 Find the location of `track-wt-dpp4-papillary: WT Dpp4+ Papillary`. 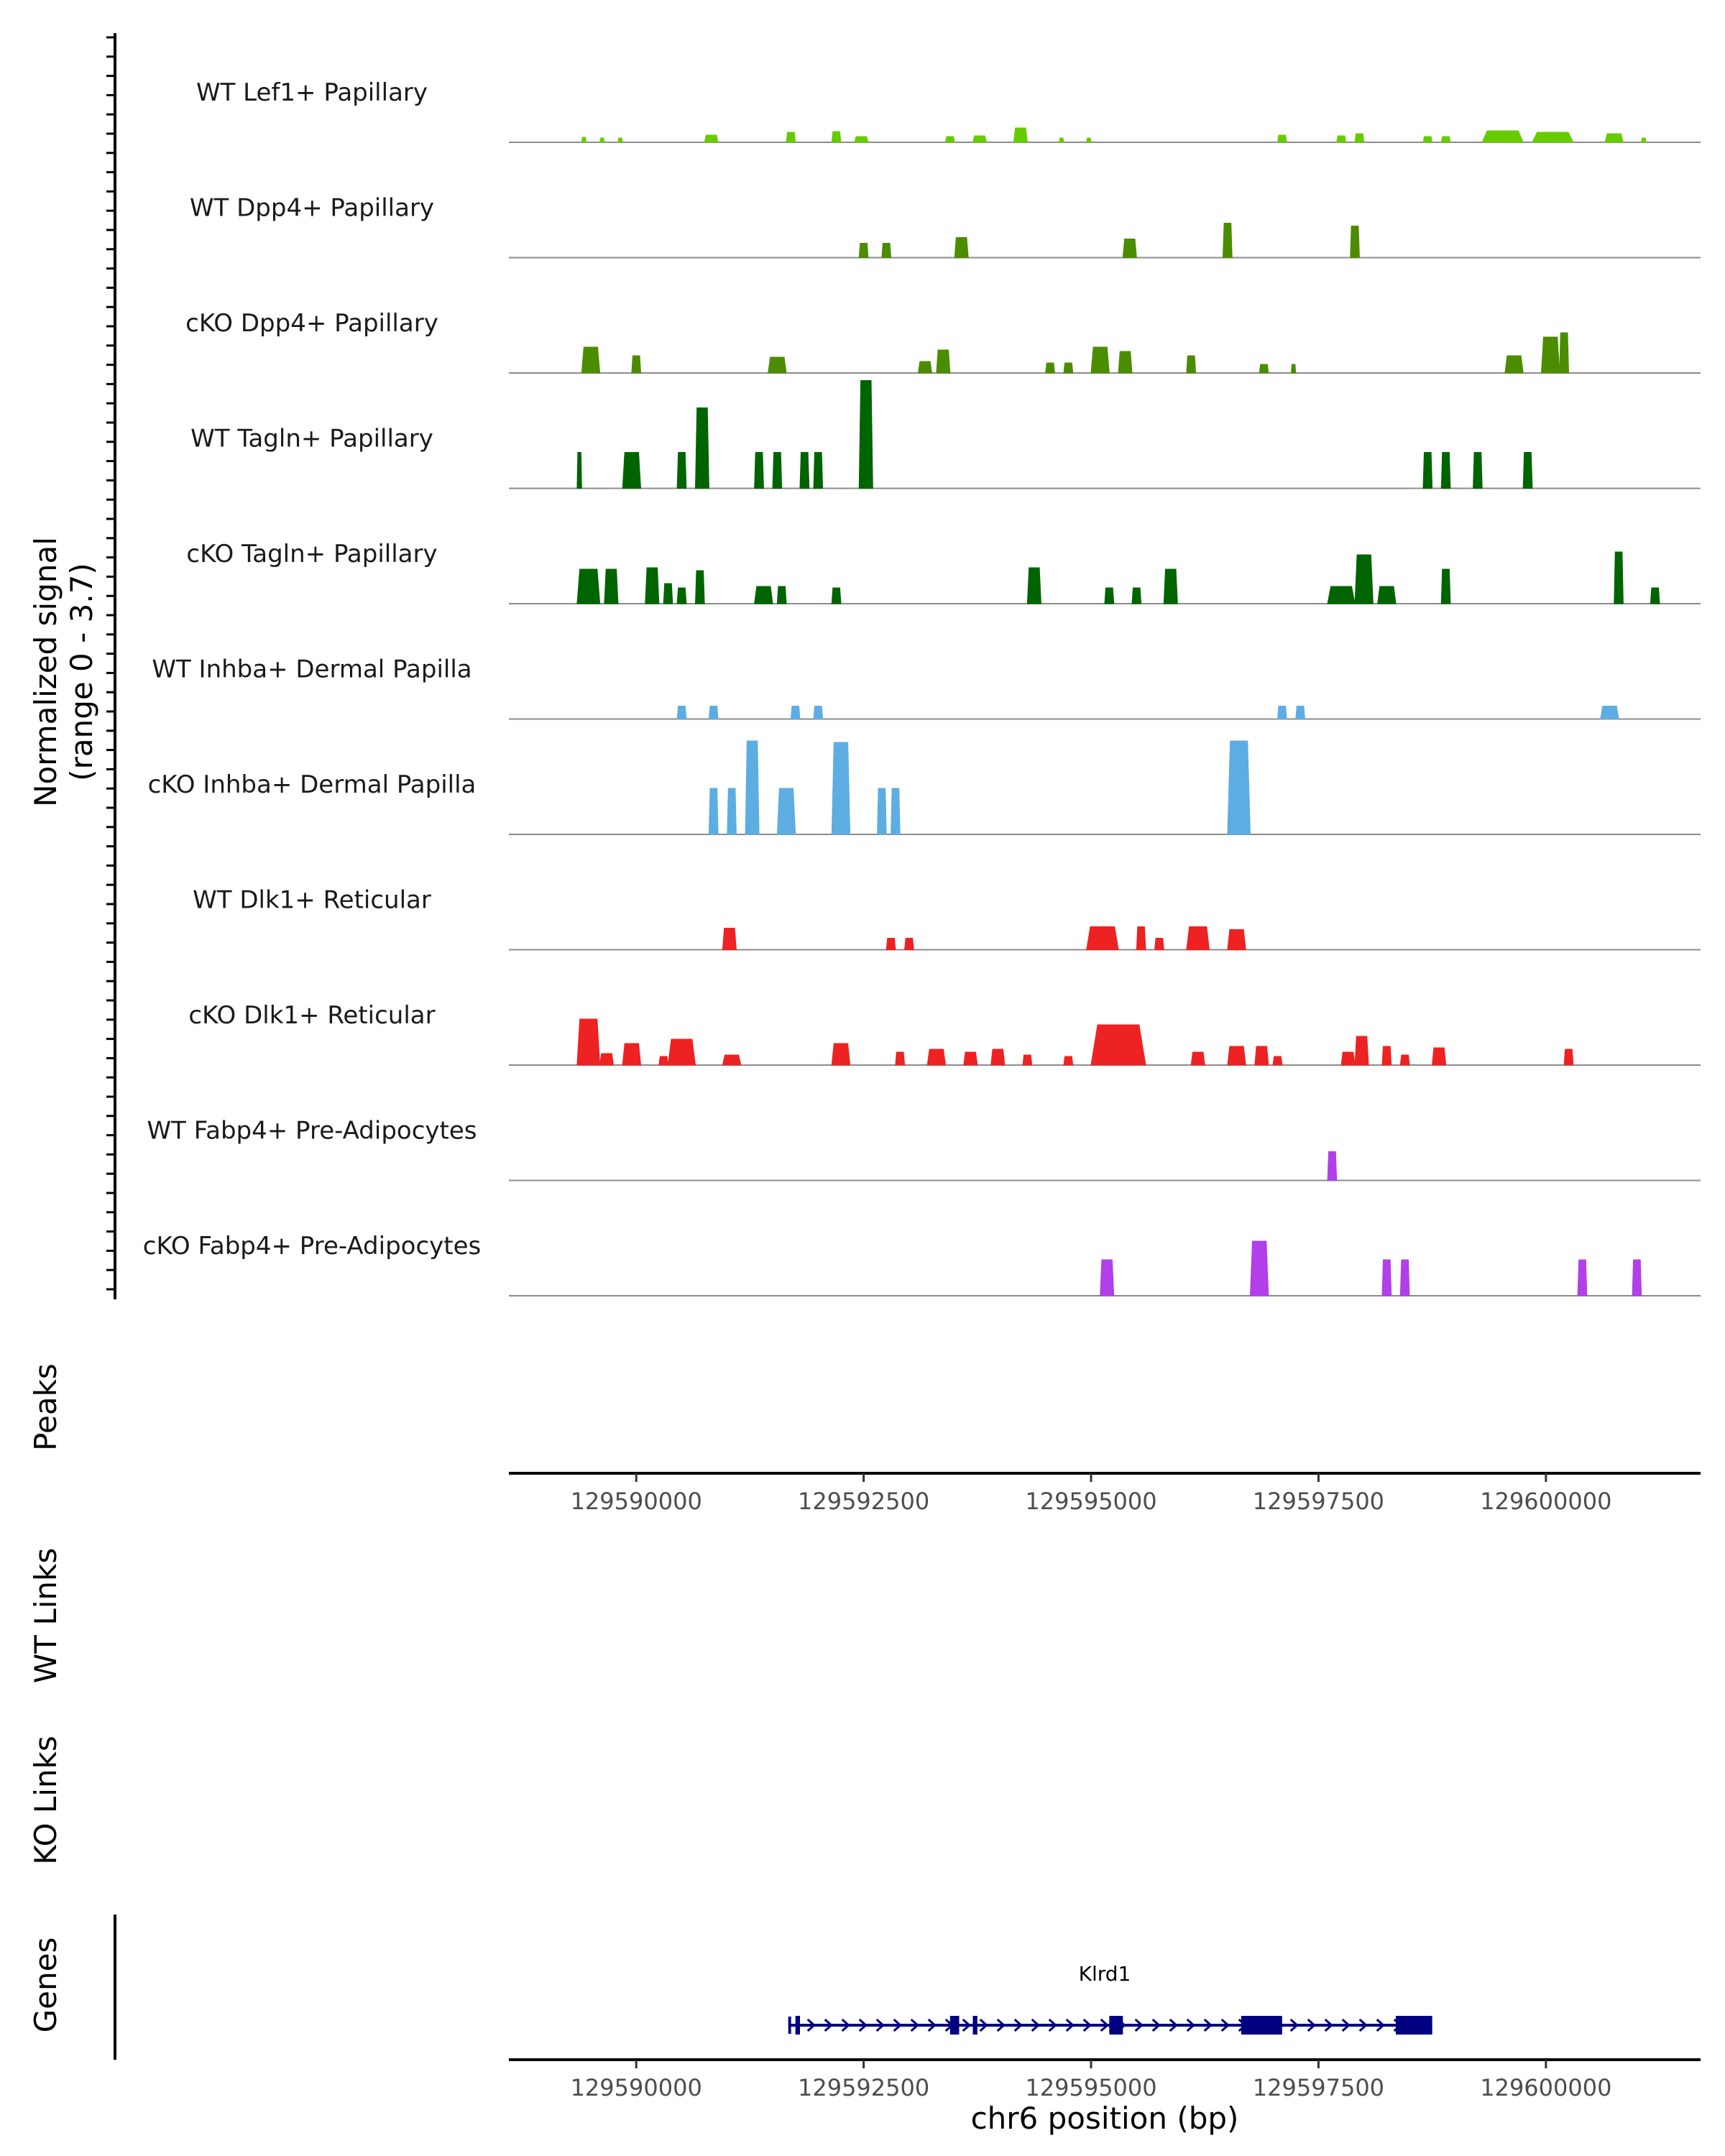

track-wt-dpp4-papillary: WT Dpp4+ Papillary is located at coordinates (945, 227).